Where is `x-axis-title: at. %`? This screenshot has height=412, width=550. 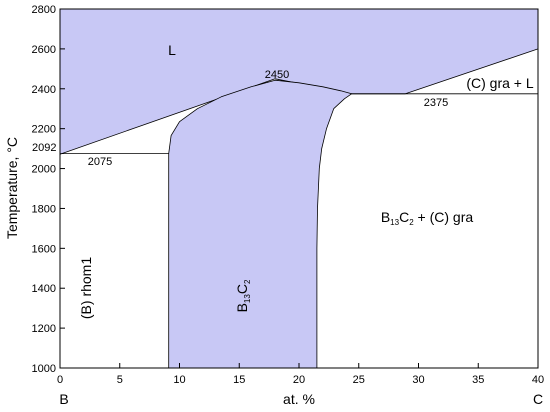 x-axis-title: at. % is located at coordinates (299, 399).